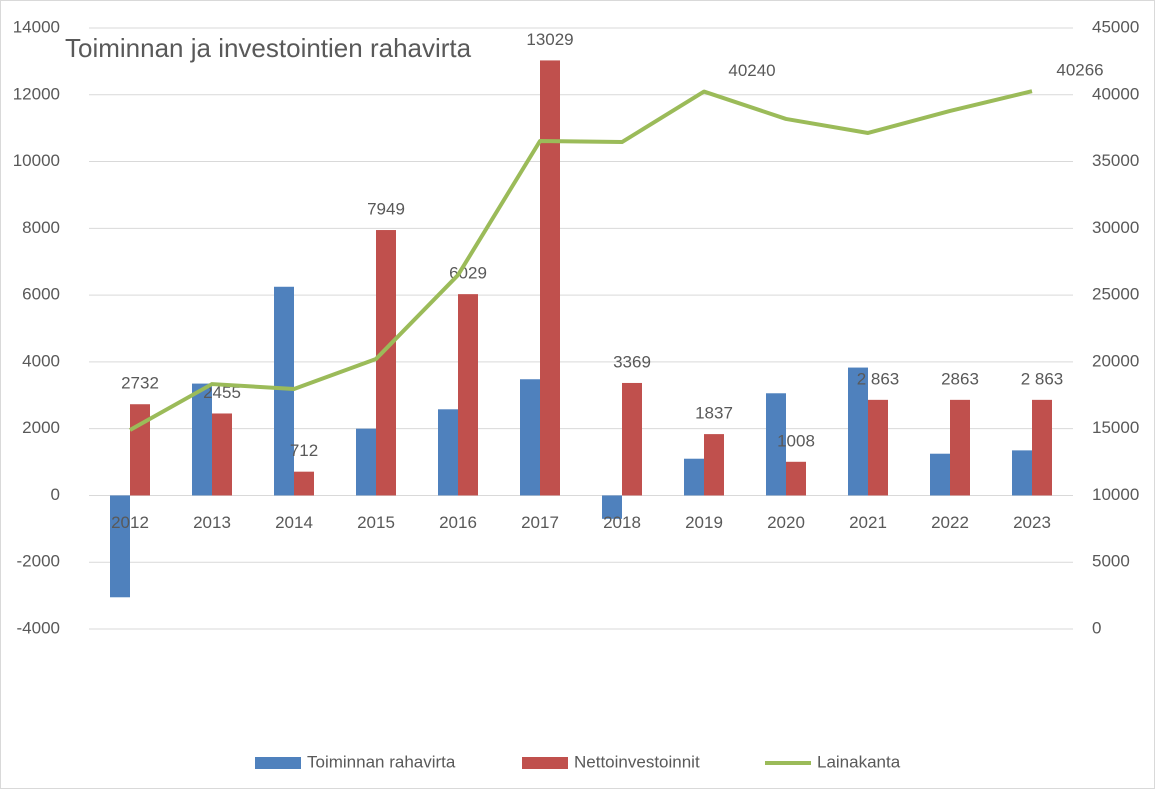  Describe the element at coordinates (868, 522) in the screenshot. I see `x-tick-label: 2021` at that location.